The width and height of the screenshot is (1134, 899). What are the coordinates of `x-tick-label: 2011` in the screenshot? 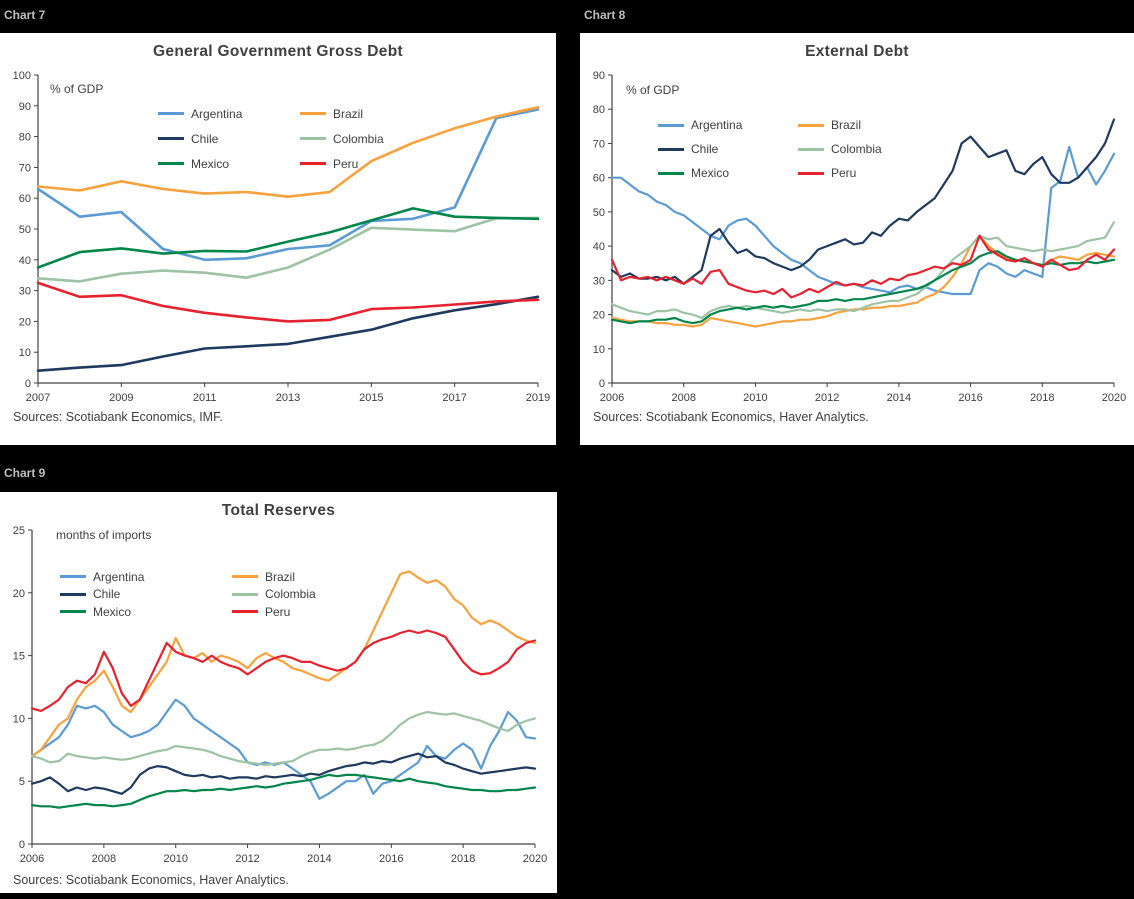 It's located at (205, 398).